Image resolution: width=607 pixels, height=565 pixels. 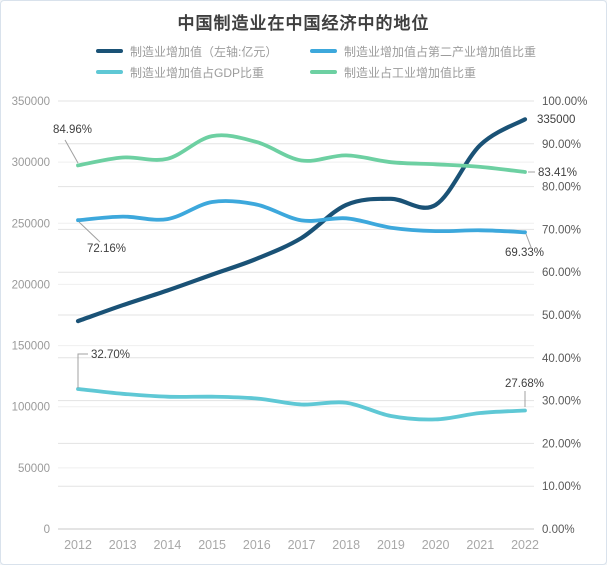 I want to click on x-axis-label: 2012, so click(x=78, y=545).